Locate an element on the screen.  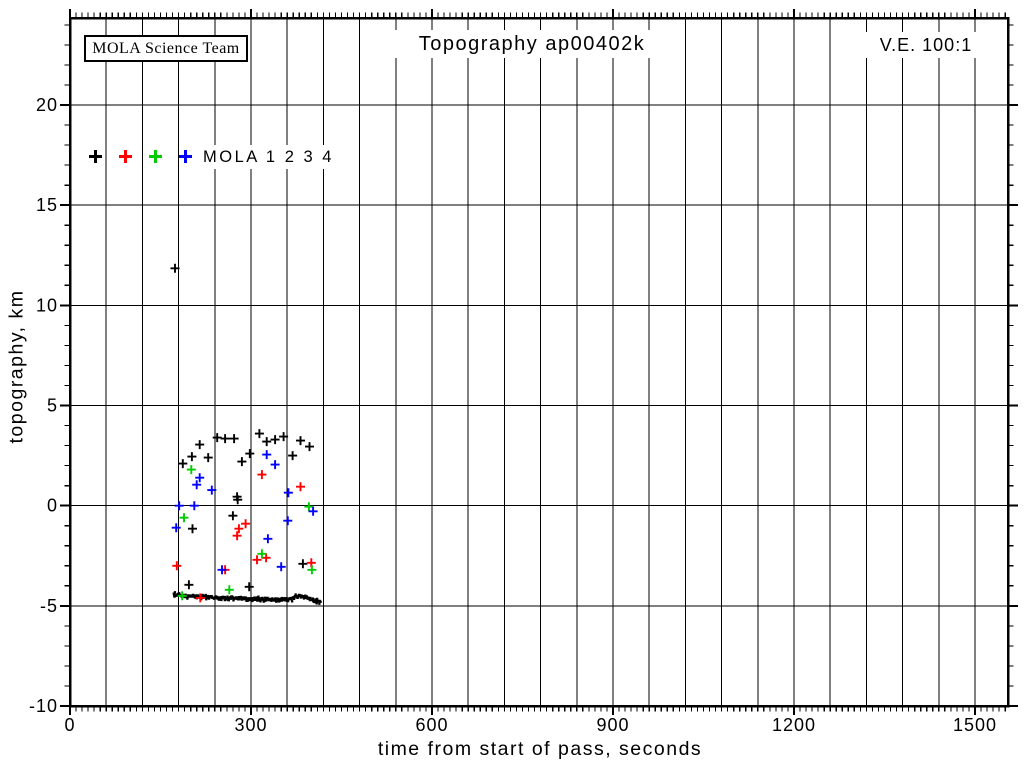
svg-text: 1200 is located at coordinates (794, 725).